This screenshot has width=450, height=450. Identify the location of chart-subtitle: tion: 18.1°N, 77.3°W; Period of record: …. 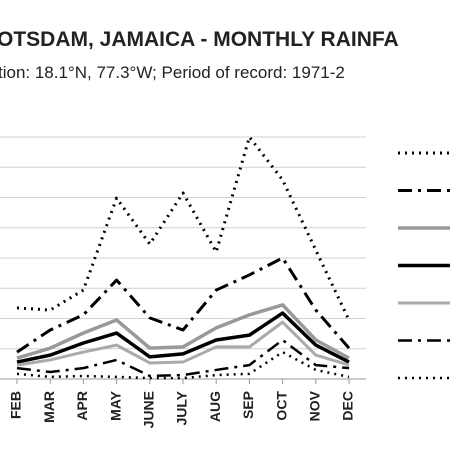
(172, 72).